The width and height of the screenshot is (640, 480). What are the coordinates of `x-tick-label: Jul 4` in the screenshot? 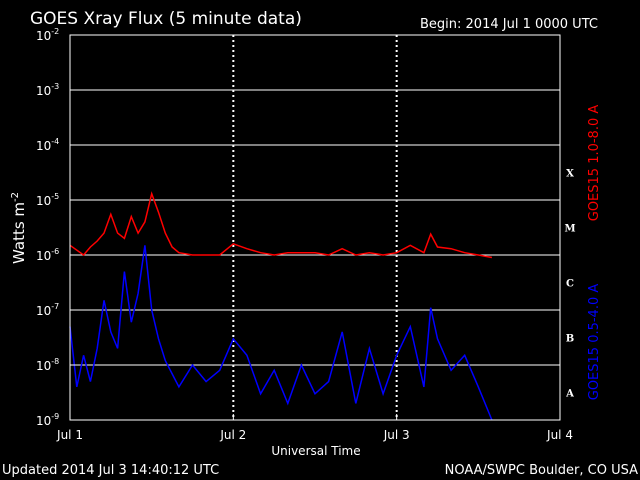 It's located at (559, 435).